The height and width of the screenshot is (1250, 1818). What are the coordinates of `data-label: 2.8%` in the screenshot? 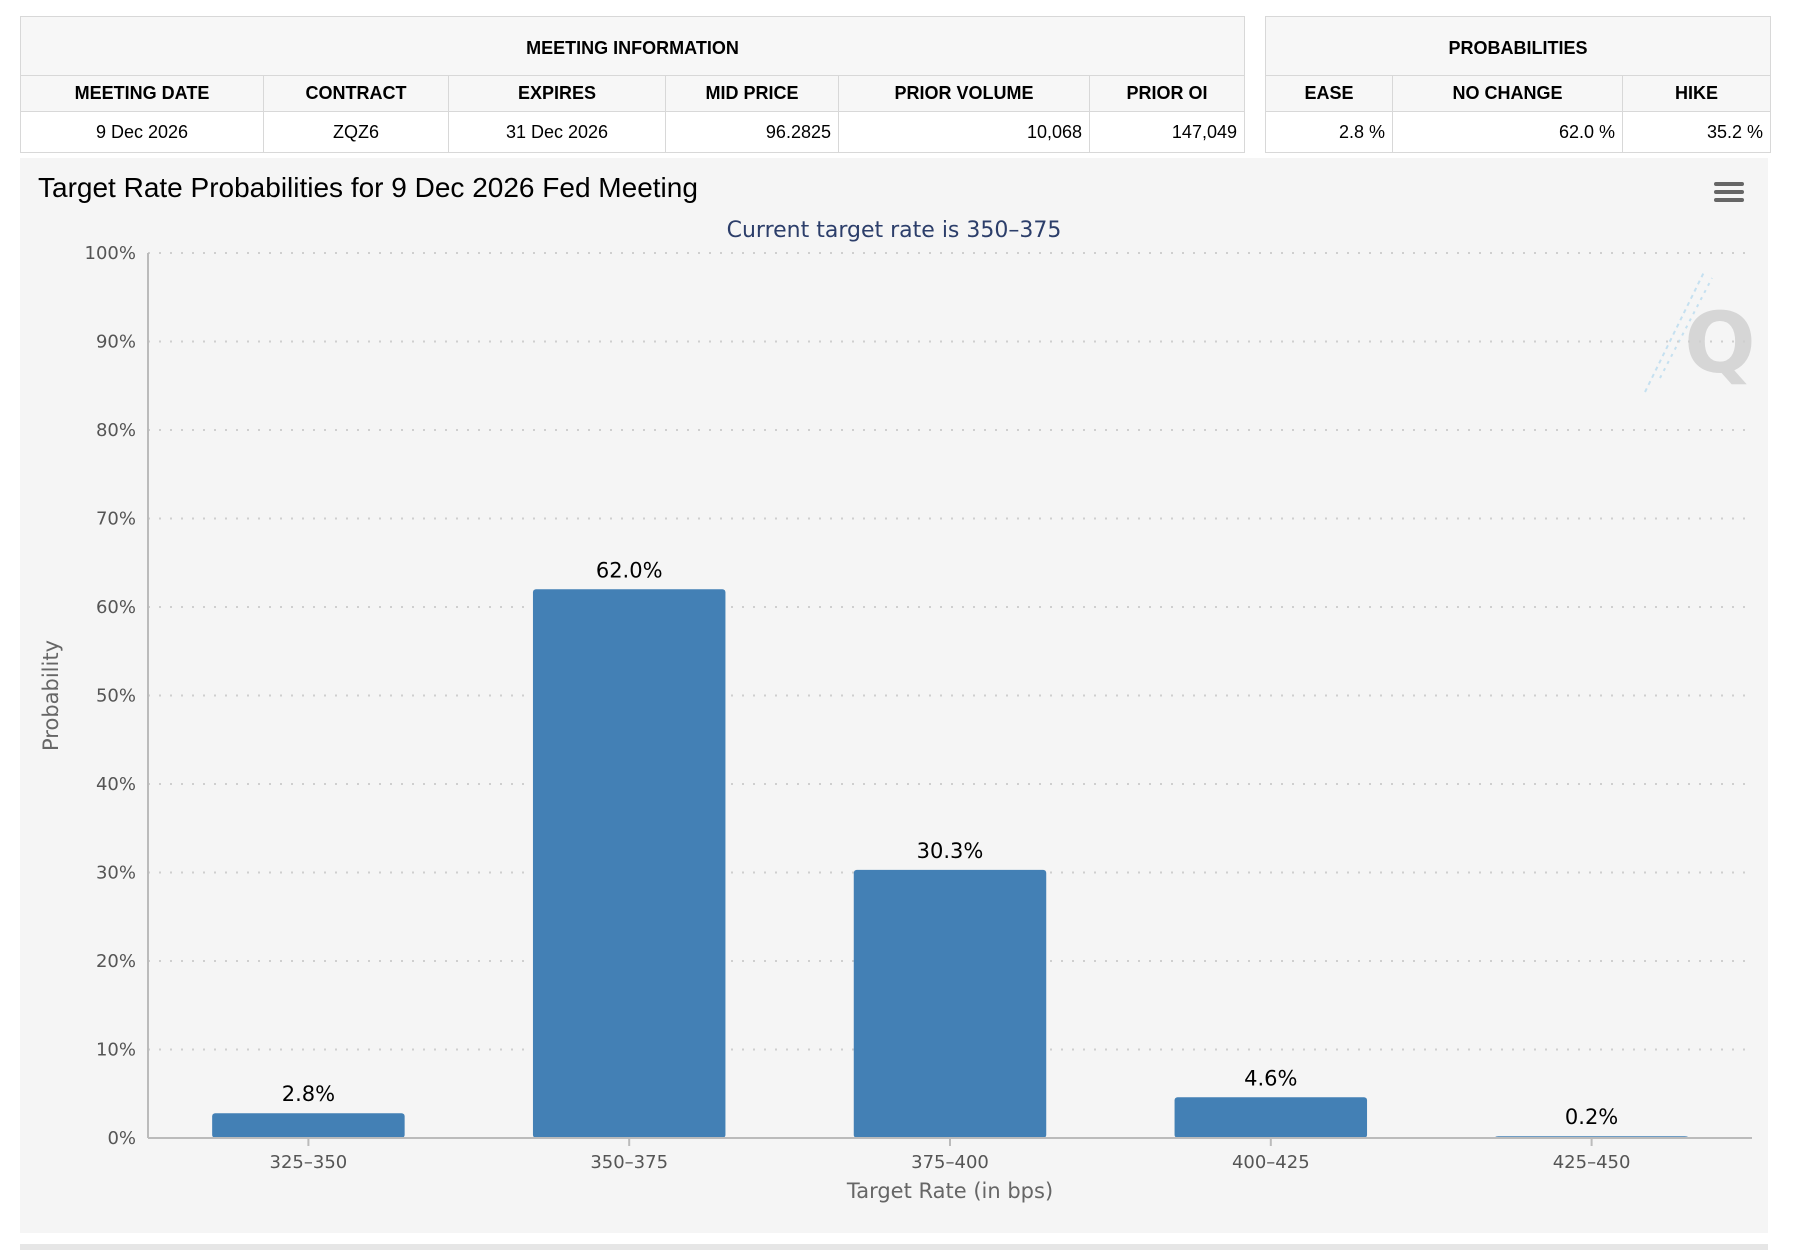 It's located at (308, 1094).